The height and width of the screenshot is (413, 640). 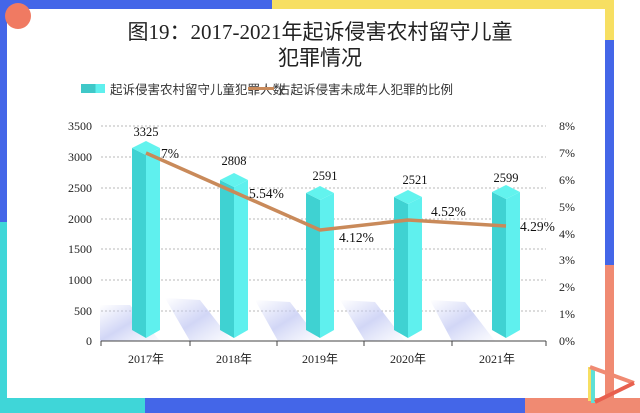 I want to click on svg-text: 2021年, so click(x=497, y=359).